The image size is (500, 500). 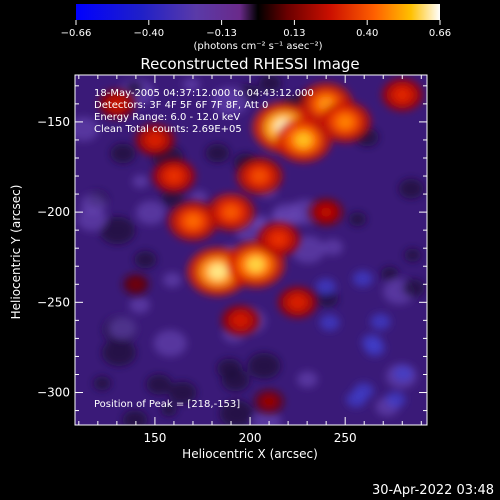 I want to click on annotation-energy-range: Energy Range: 6.0 - 12.0 keV, so click(x=167, y=117).